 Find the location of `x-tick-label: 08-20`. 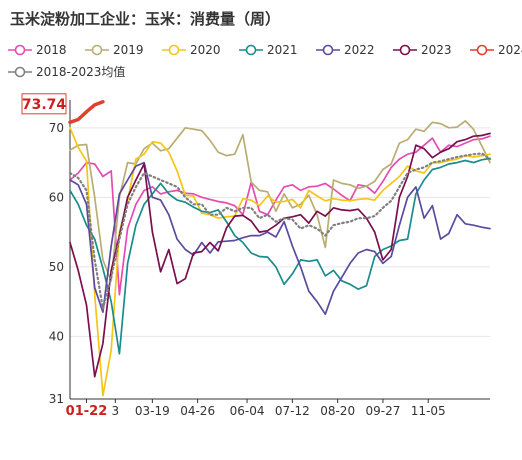

x-tick-label: 08-20 is located at coordinates (337, 411).